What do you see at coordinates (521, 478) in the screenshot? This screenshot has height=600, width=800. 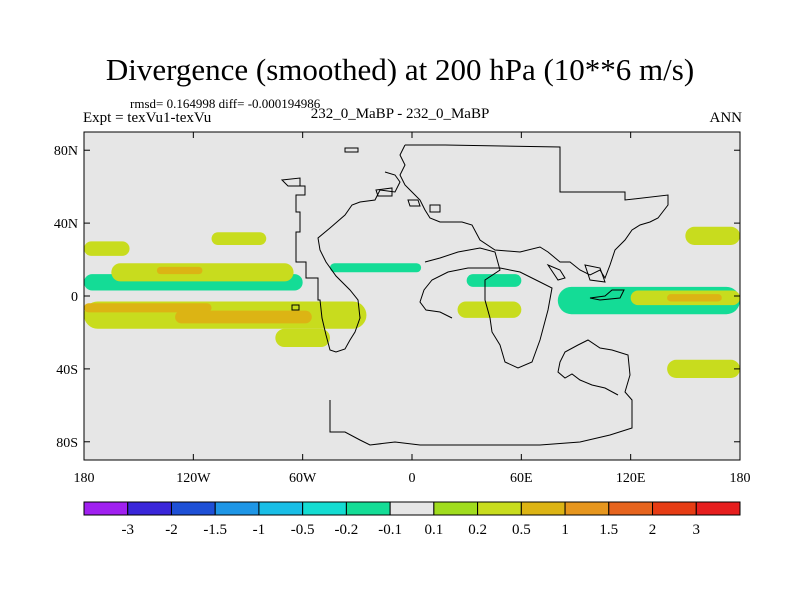 I see `x-tick-label: 60E` at bounding box center [521, 478].